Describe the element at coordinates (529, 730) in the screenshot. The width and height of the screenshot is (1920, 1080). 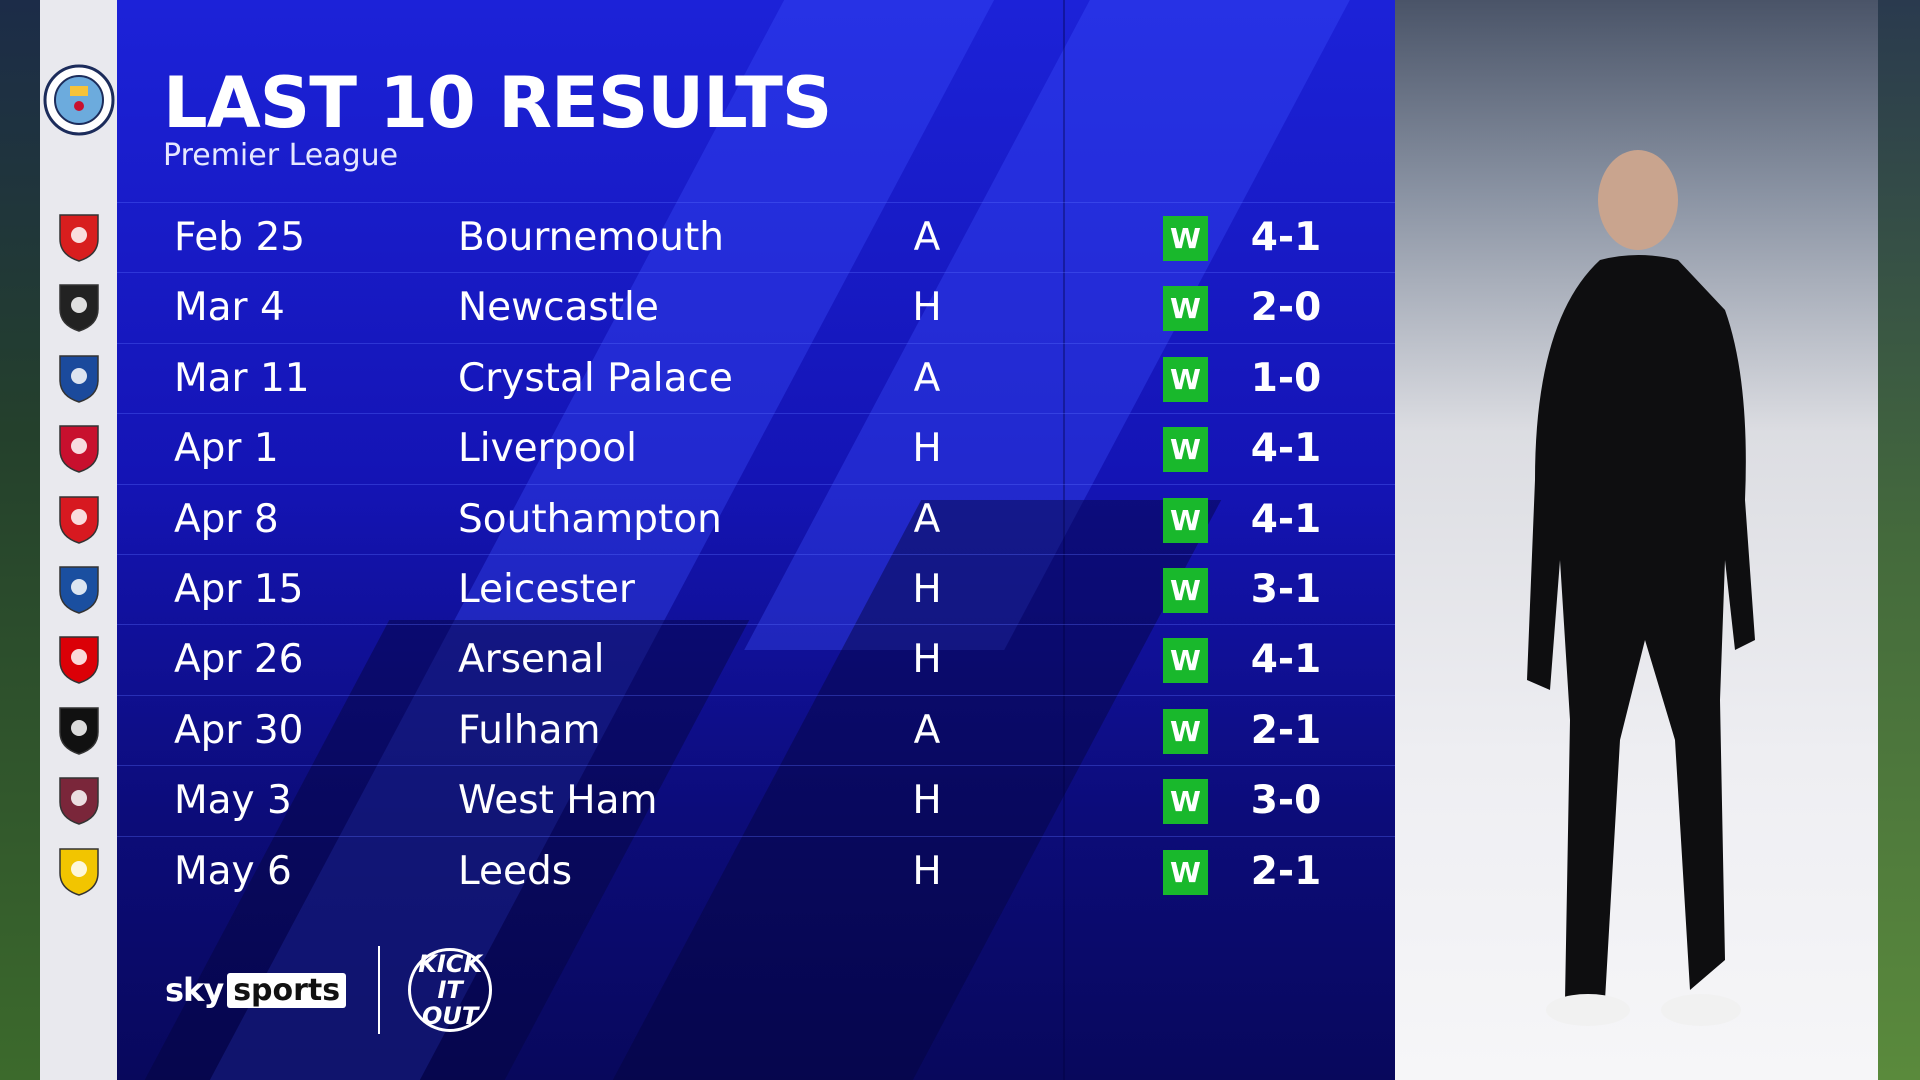
I see `opponent-name: Fulham` at that location.